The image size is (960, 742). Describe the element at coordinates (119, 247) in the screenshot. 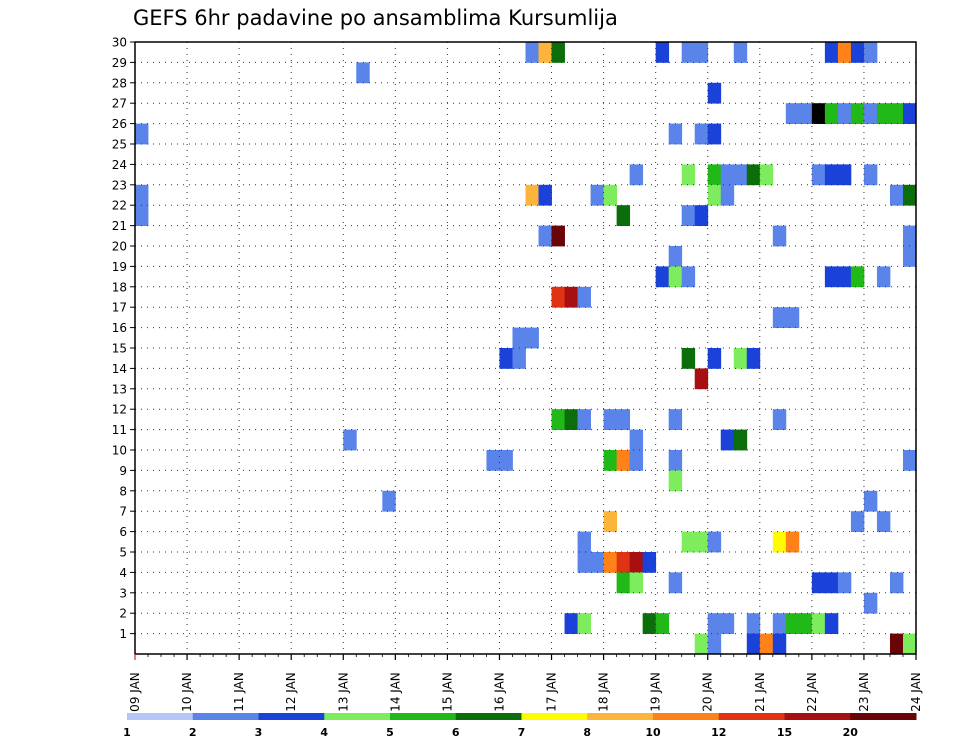

I see `y-tick-label: 20` at that location.